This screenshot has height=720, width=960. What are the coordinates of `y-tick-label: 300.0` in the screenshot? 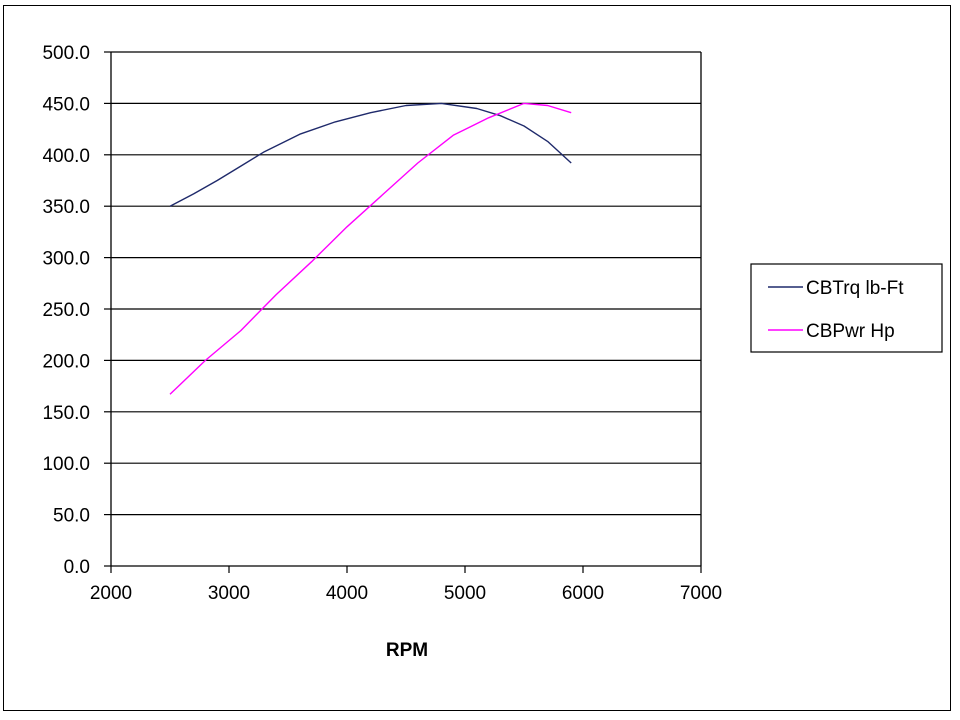 It's located at (66, 259).